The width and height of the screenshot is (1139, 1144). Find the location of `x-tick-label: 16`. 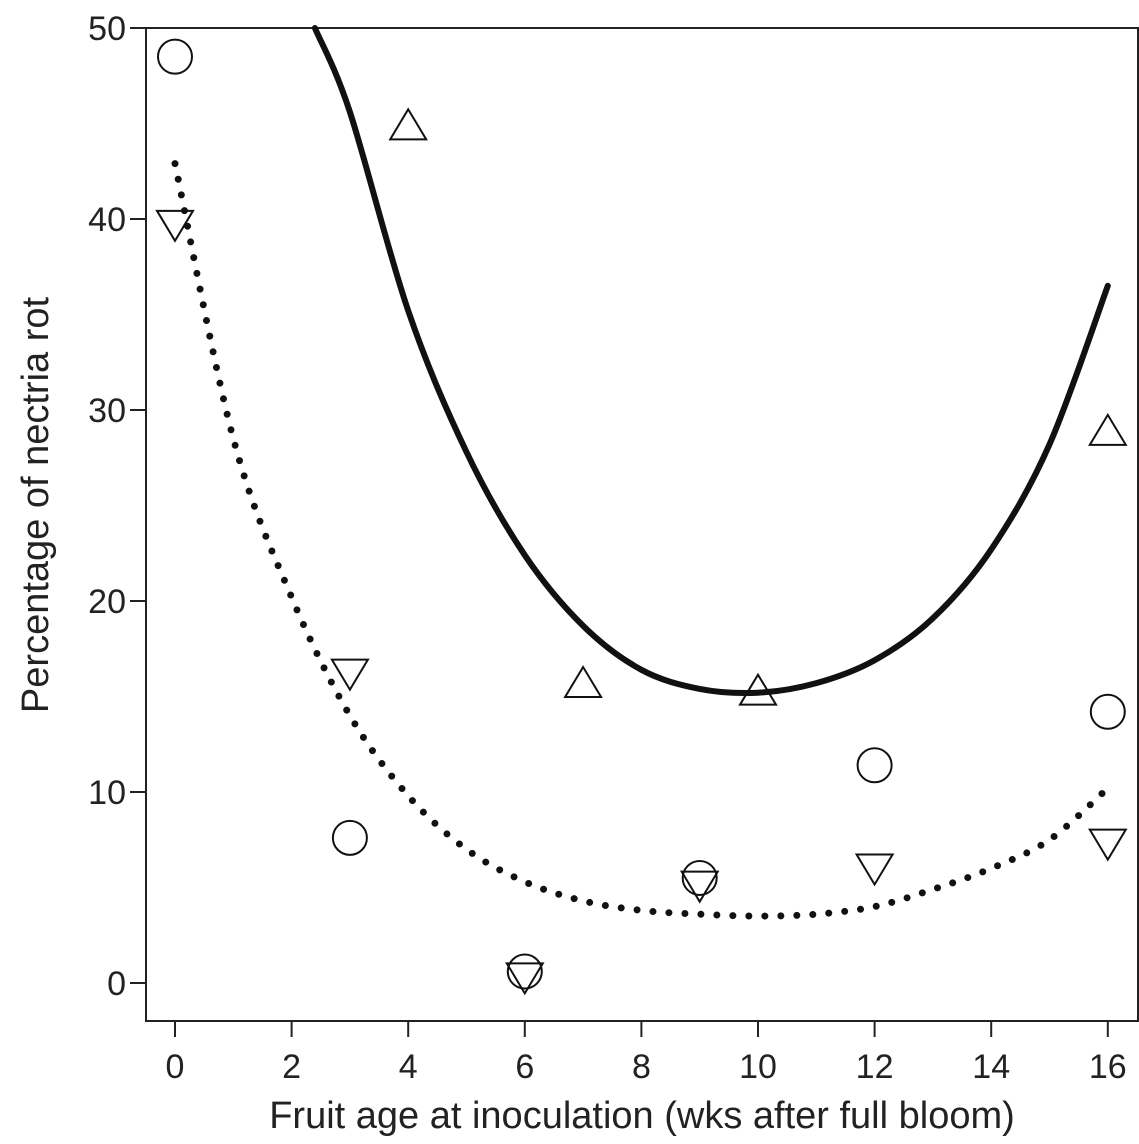

x-tick-label: 16 is located at coordinates (1108, 1067).